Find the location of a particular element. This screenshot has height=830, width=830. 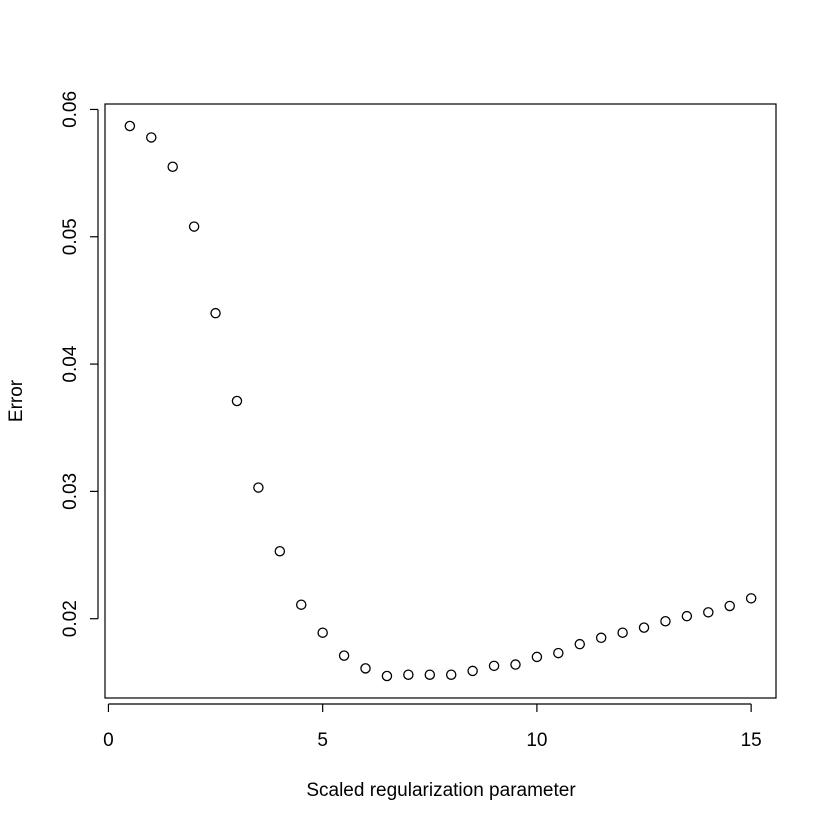

x-axis: 0 5 10 15 is located at coordinates (432, 727).